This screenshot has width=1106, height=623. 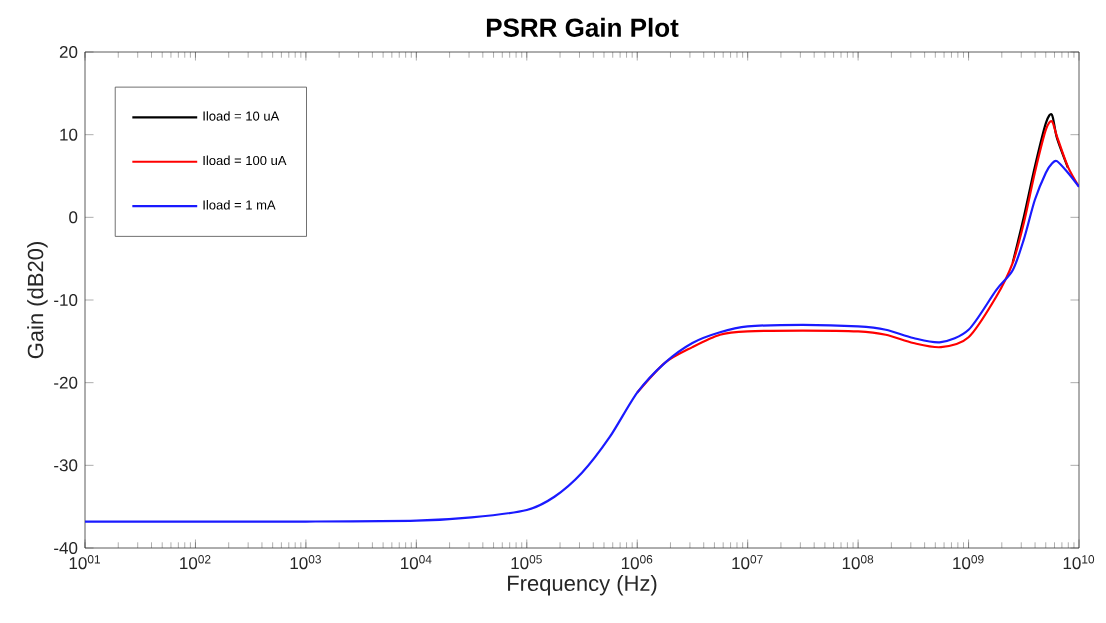 What do you see at coordinates (68, 52) in the screenshot?
I see `y-tick-label: 20` at bounding box center [68, 52].